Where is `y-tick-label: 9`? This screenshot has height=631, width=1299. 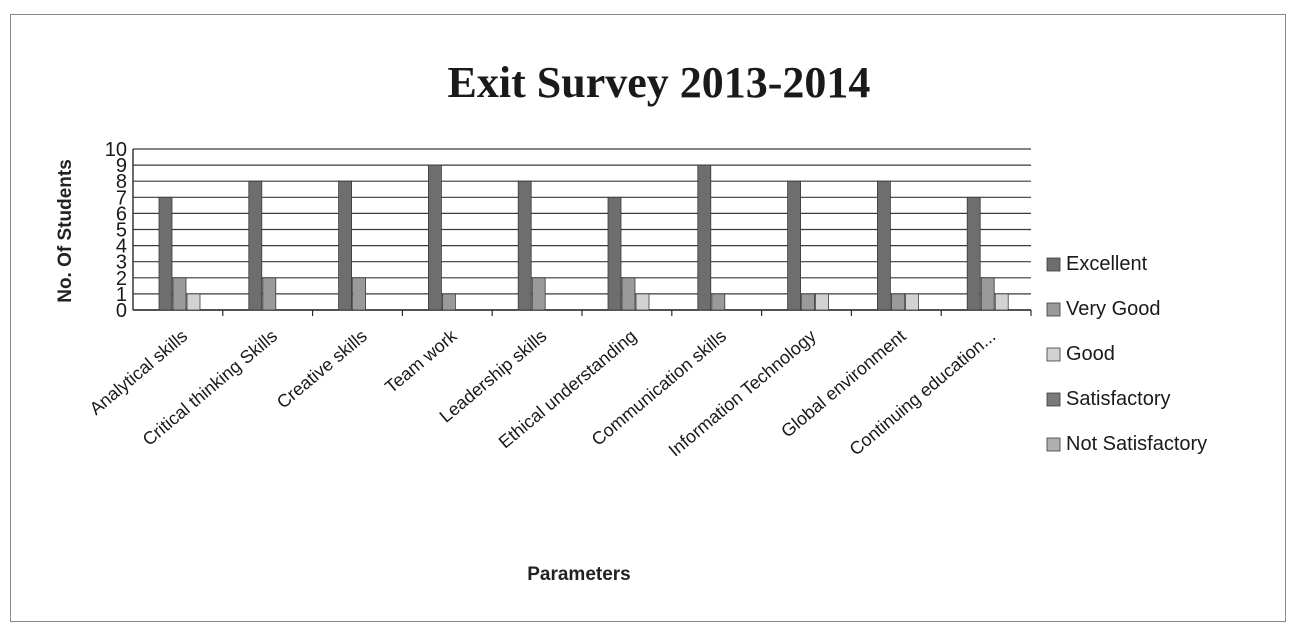
y-tick-label: 9 is located at coordinates (121, 166).